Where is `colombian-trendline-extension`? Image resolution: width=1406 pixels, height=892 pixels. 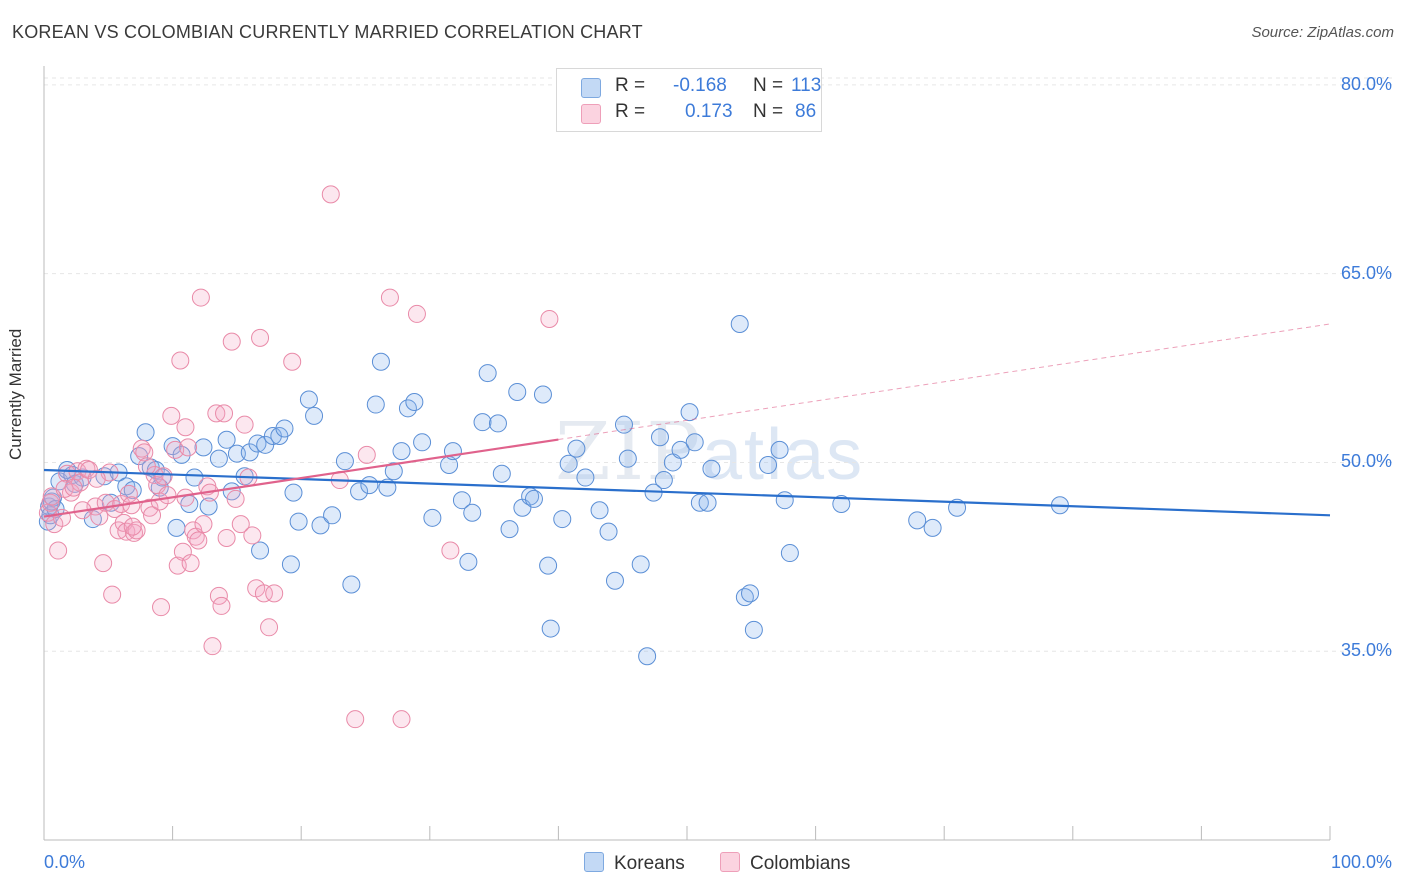 colombian-trendline-extension is located at coordinates (944, 382).